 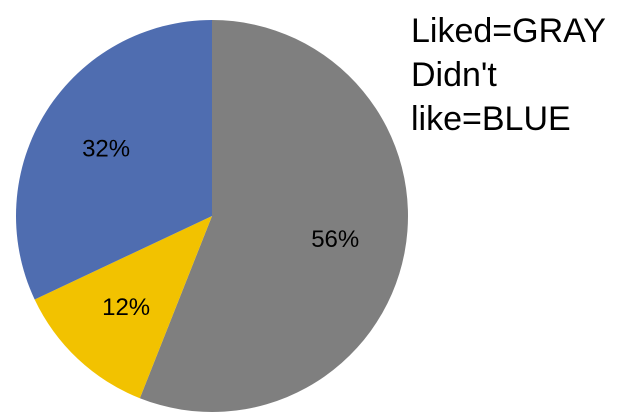 What do you see at coordinates (454, 75) in the screenshot?
I see `note-line-2: Didn't` at bounding box center [454, 75].